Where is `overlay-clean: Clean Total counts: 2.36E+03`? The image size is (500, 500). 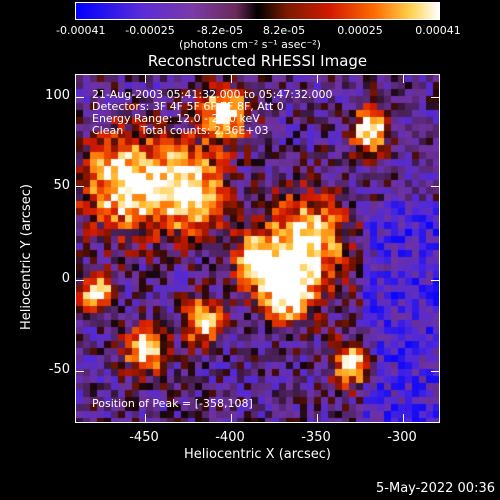
overlay-clean: Clean Total counts: 2.36E+03 is located at coordinates (180, 130).